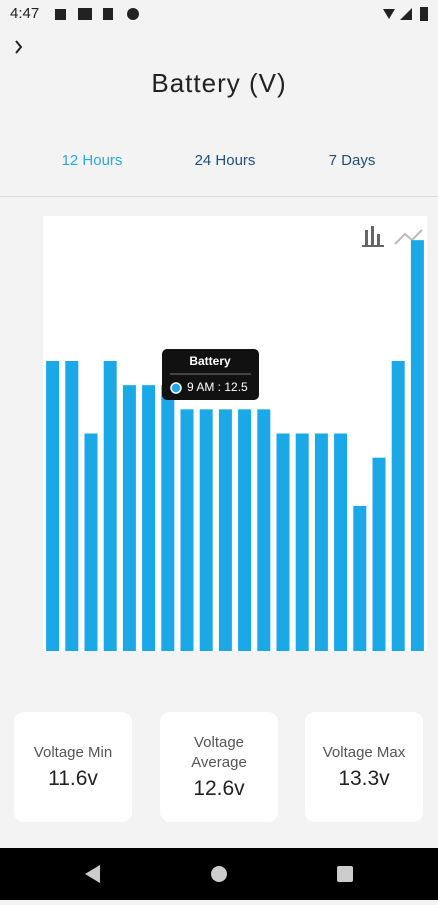 This screenshot has height=905, width=438. What do you see at coordinates (25, 13) in the screenshot?
I see `clock: 4:47` at bounding box center [25, 13].